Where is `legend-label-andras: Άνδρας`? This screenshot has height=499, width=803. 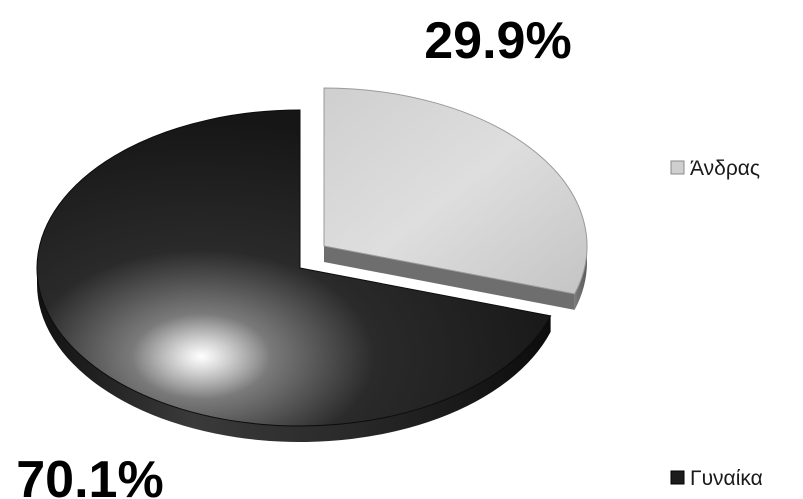 legend-label-andras: Άνδρας is located at coordinates (725, 168).